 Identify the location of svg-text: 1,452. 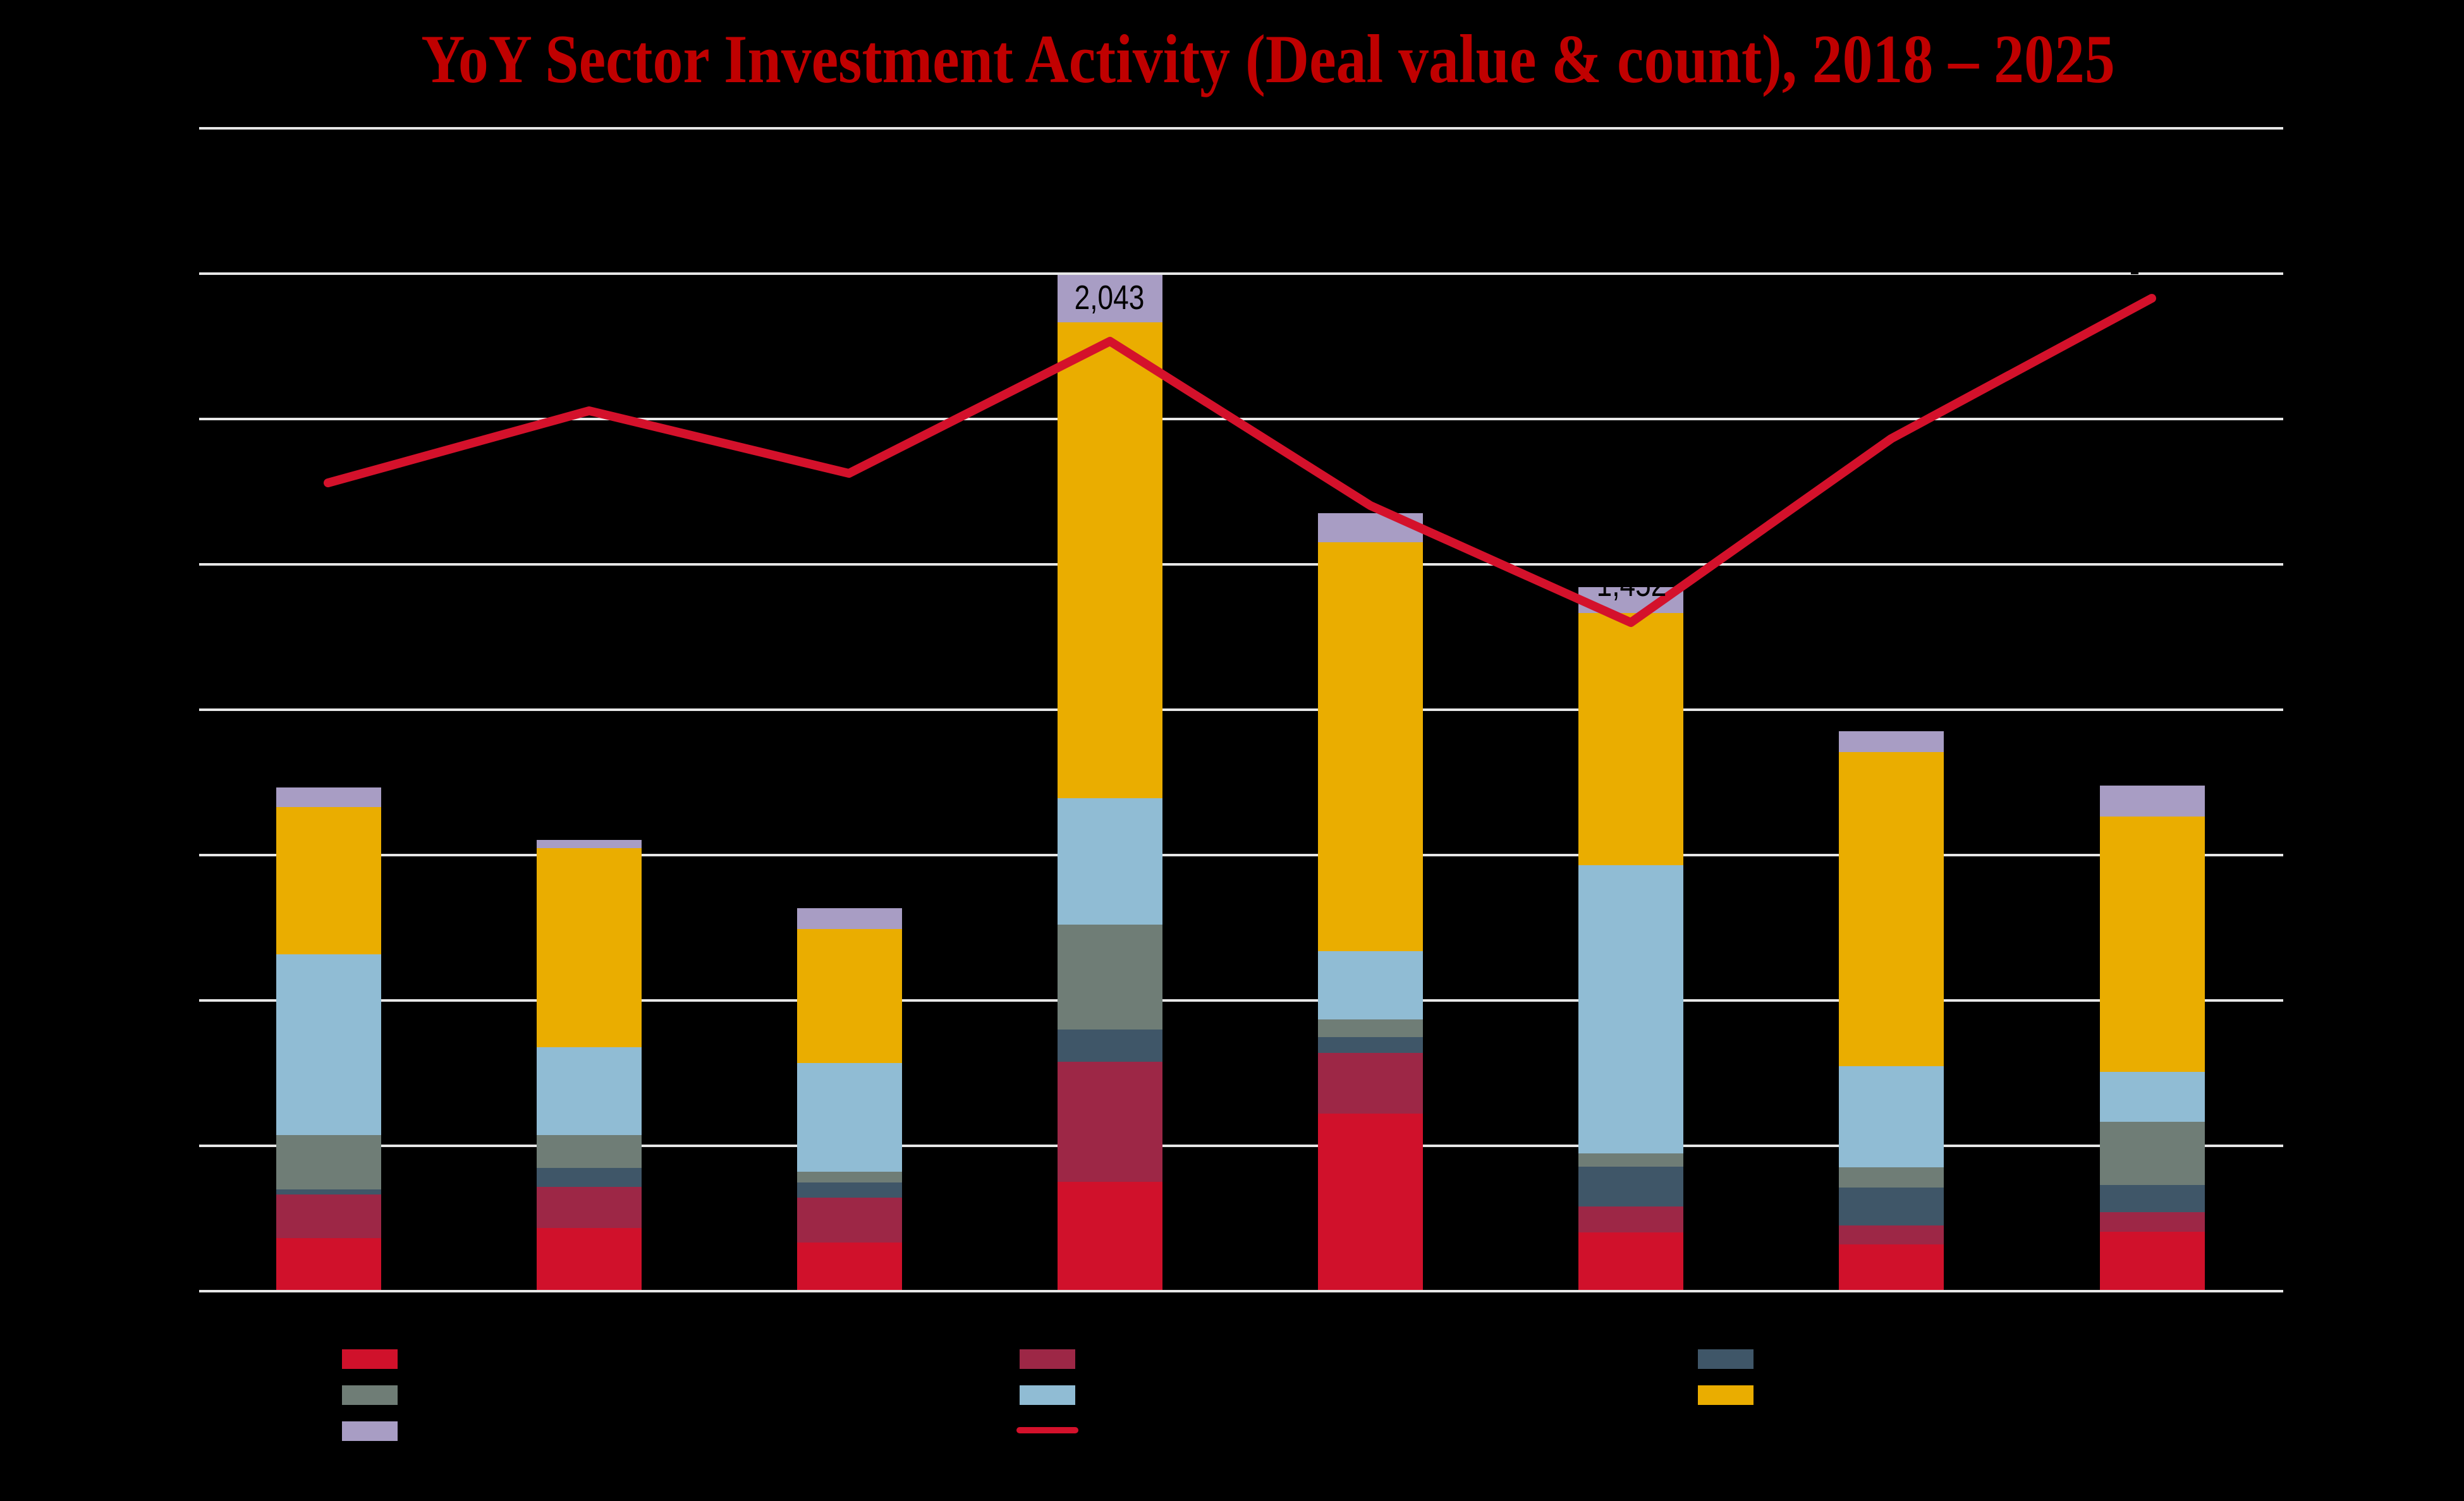
(1632, 585).